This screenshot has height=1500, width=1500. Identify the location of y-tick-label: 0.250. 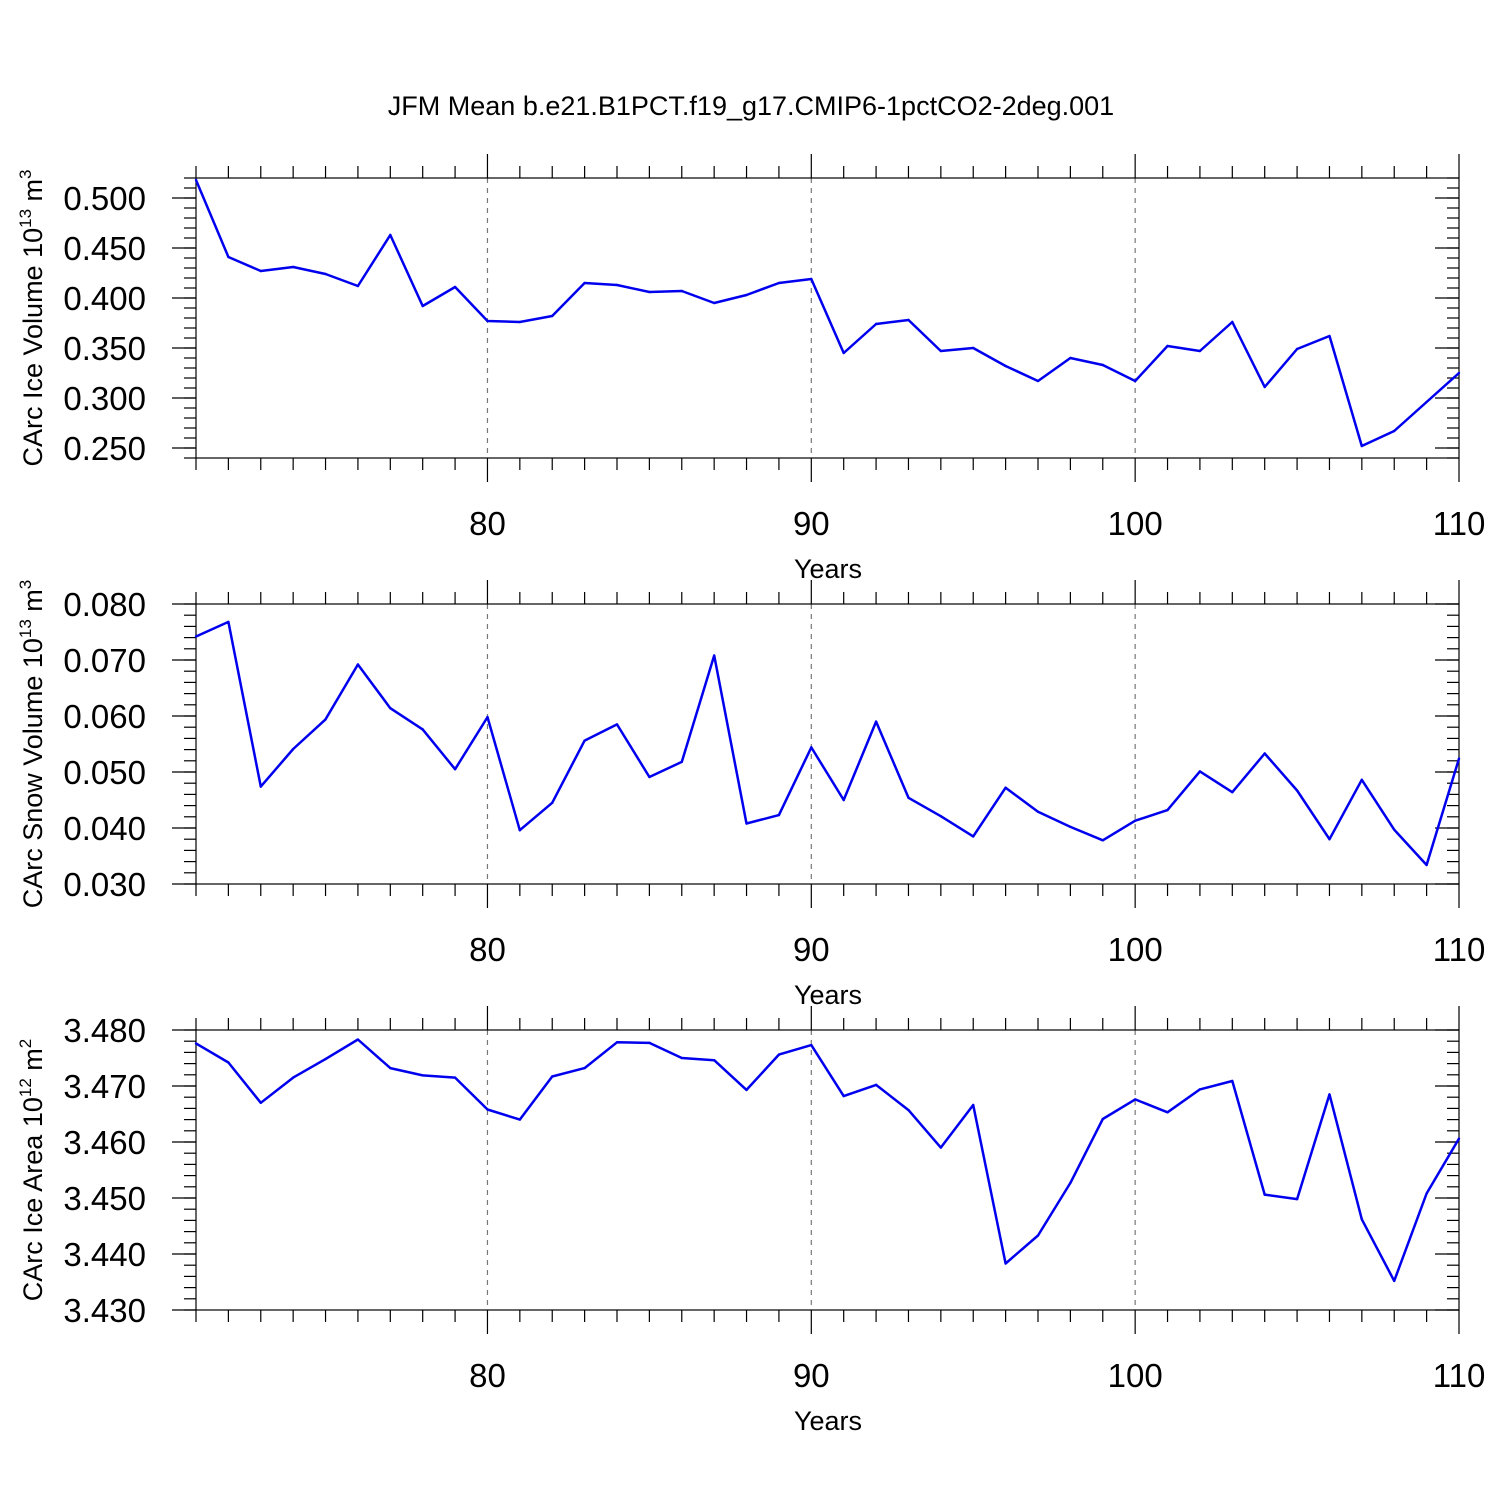
(104, 448).